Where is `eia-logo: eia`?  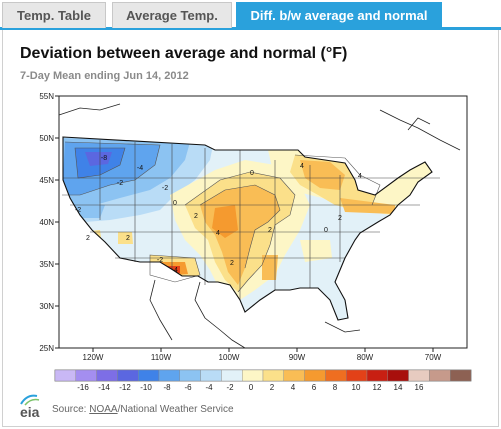
eia-logo: eia is located at coordinates (30, 407).